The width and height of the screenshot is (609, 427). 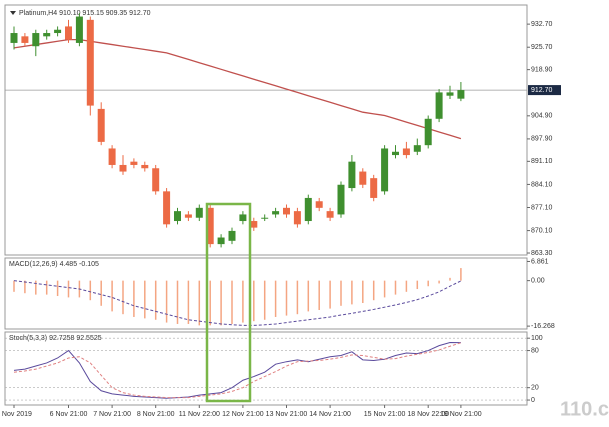 What do you see at coordinates (112, 414) in the screenshot?
I see `x-tick-label: 7 Nov 21:00` at bounding box center [112, 414].